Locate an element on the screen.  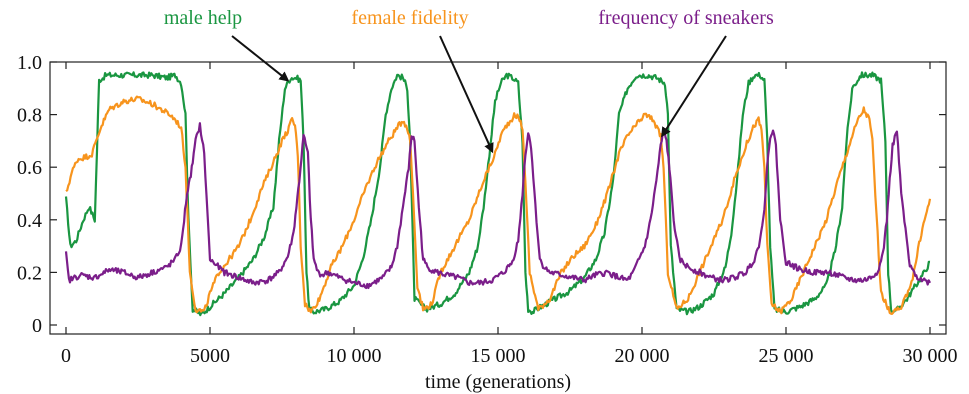
x-tick-label: 15 000 is located at coordinates (498, 356).